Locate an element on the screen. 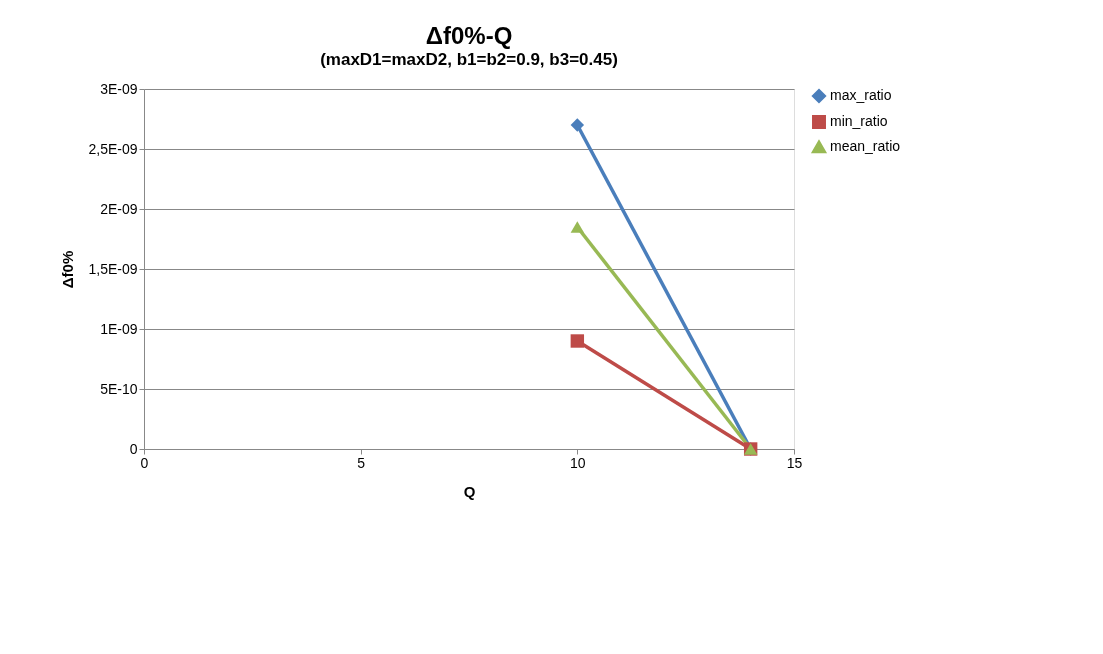 The image size is (1103, 654). legend-label: mean_ratio is located at coordinates (865, 146).